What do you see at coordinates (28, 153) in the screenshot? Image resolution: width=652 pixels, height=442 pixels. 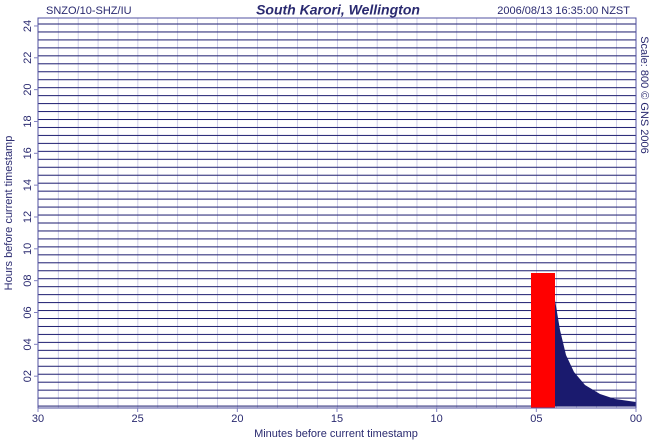 I see `y-tick-label: 16` at bounding box center [28, 153].